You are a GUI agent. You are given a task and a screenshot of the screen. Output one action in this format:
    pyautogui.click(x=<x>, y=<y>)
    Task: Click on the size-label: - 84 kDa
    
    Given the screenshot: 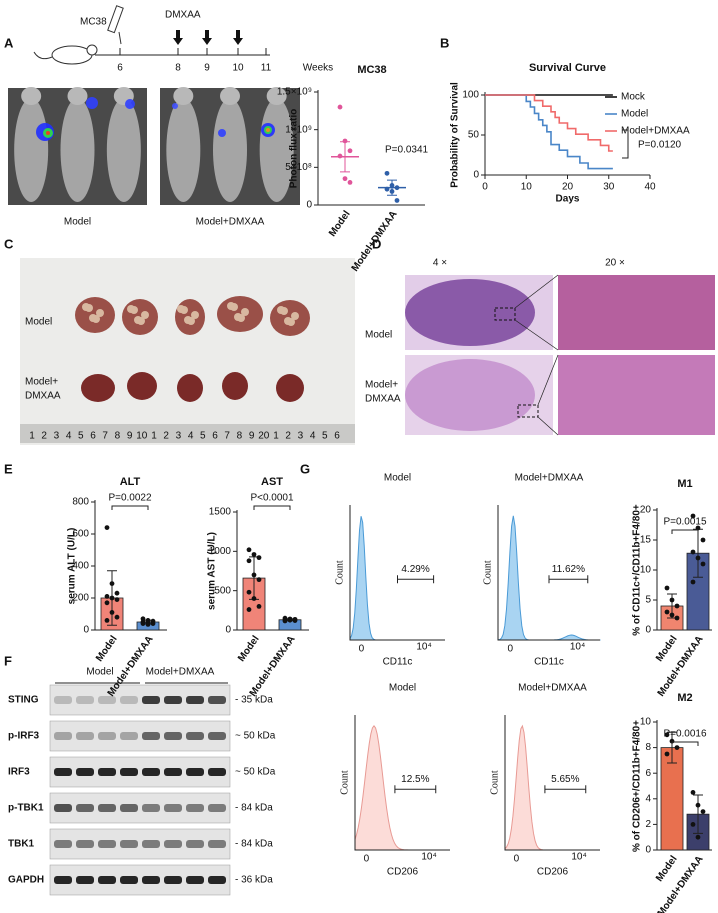 What is the action you would take?
    pyautogui.click(x=254, y=808)
    